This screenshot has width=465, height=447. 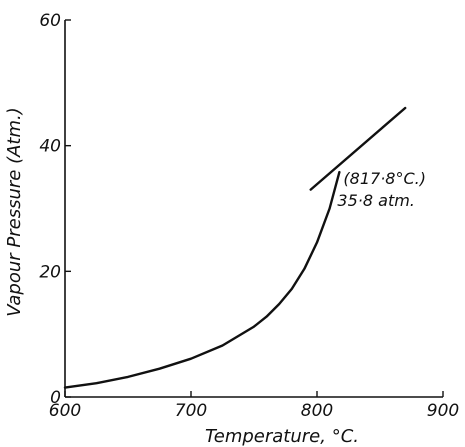 I want to click on x-tick-label-700: 700, so click(x=191, y=411).